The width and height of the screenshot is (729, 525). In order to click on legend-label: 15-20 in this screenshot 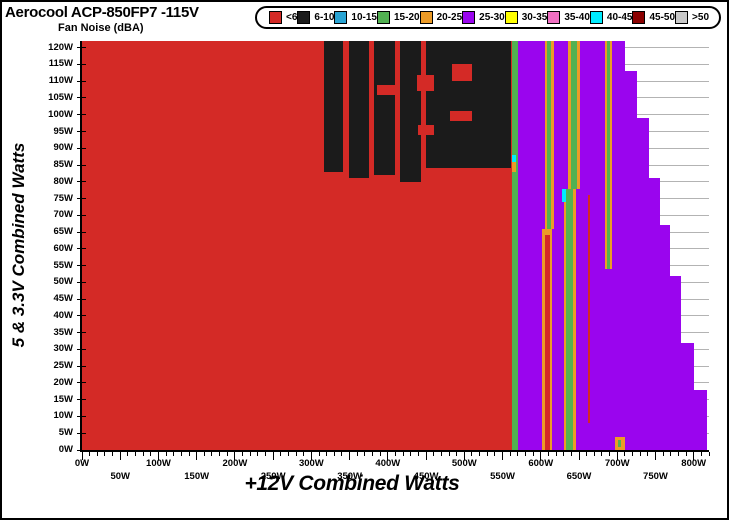, I will do `click(407, 17)`.